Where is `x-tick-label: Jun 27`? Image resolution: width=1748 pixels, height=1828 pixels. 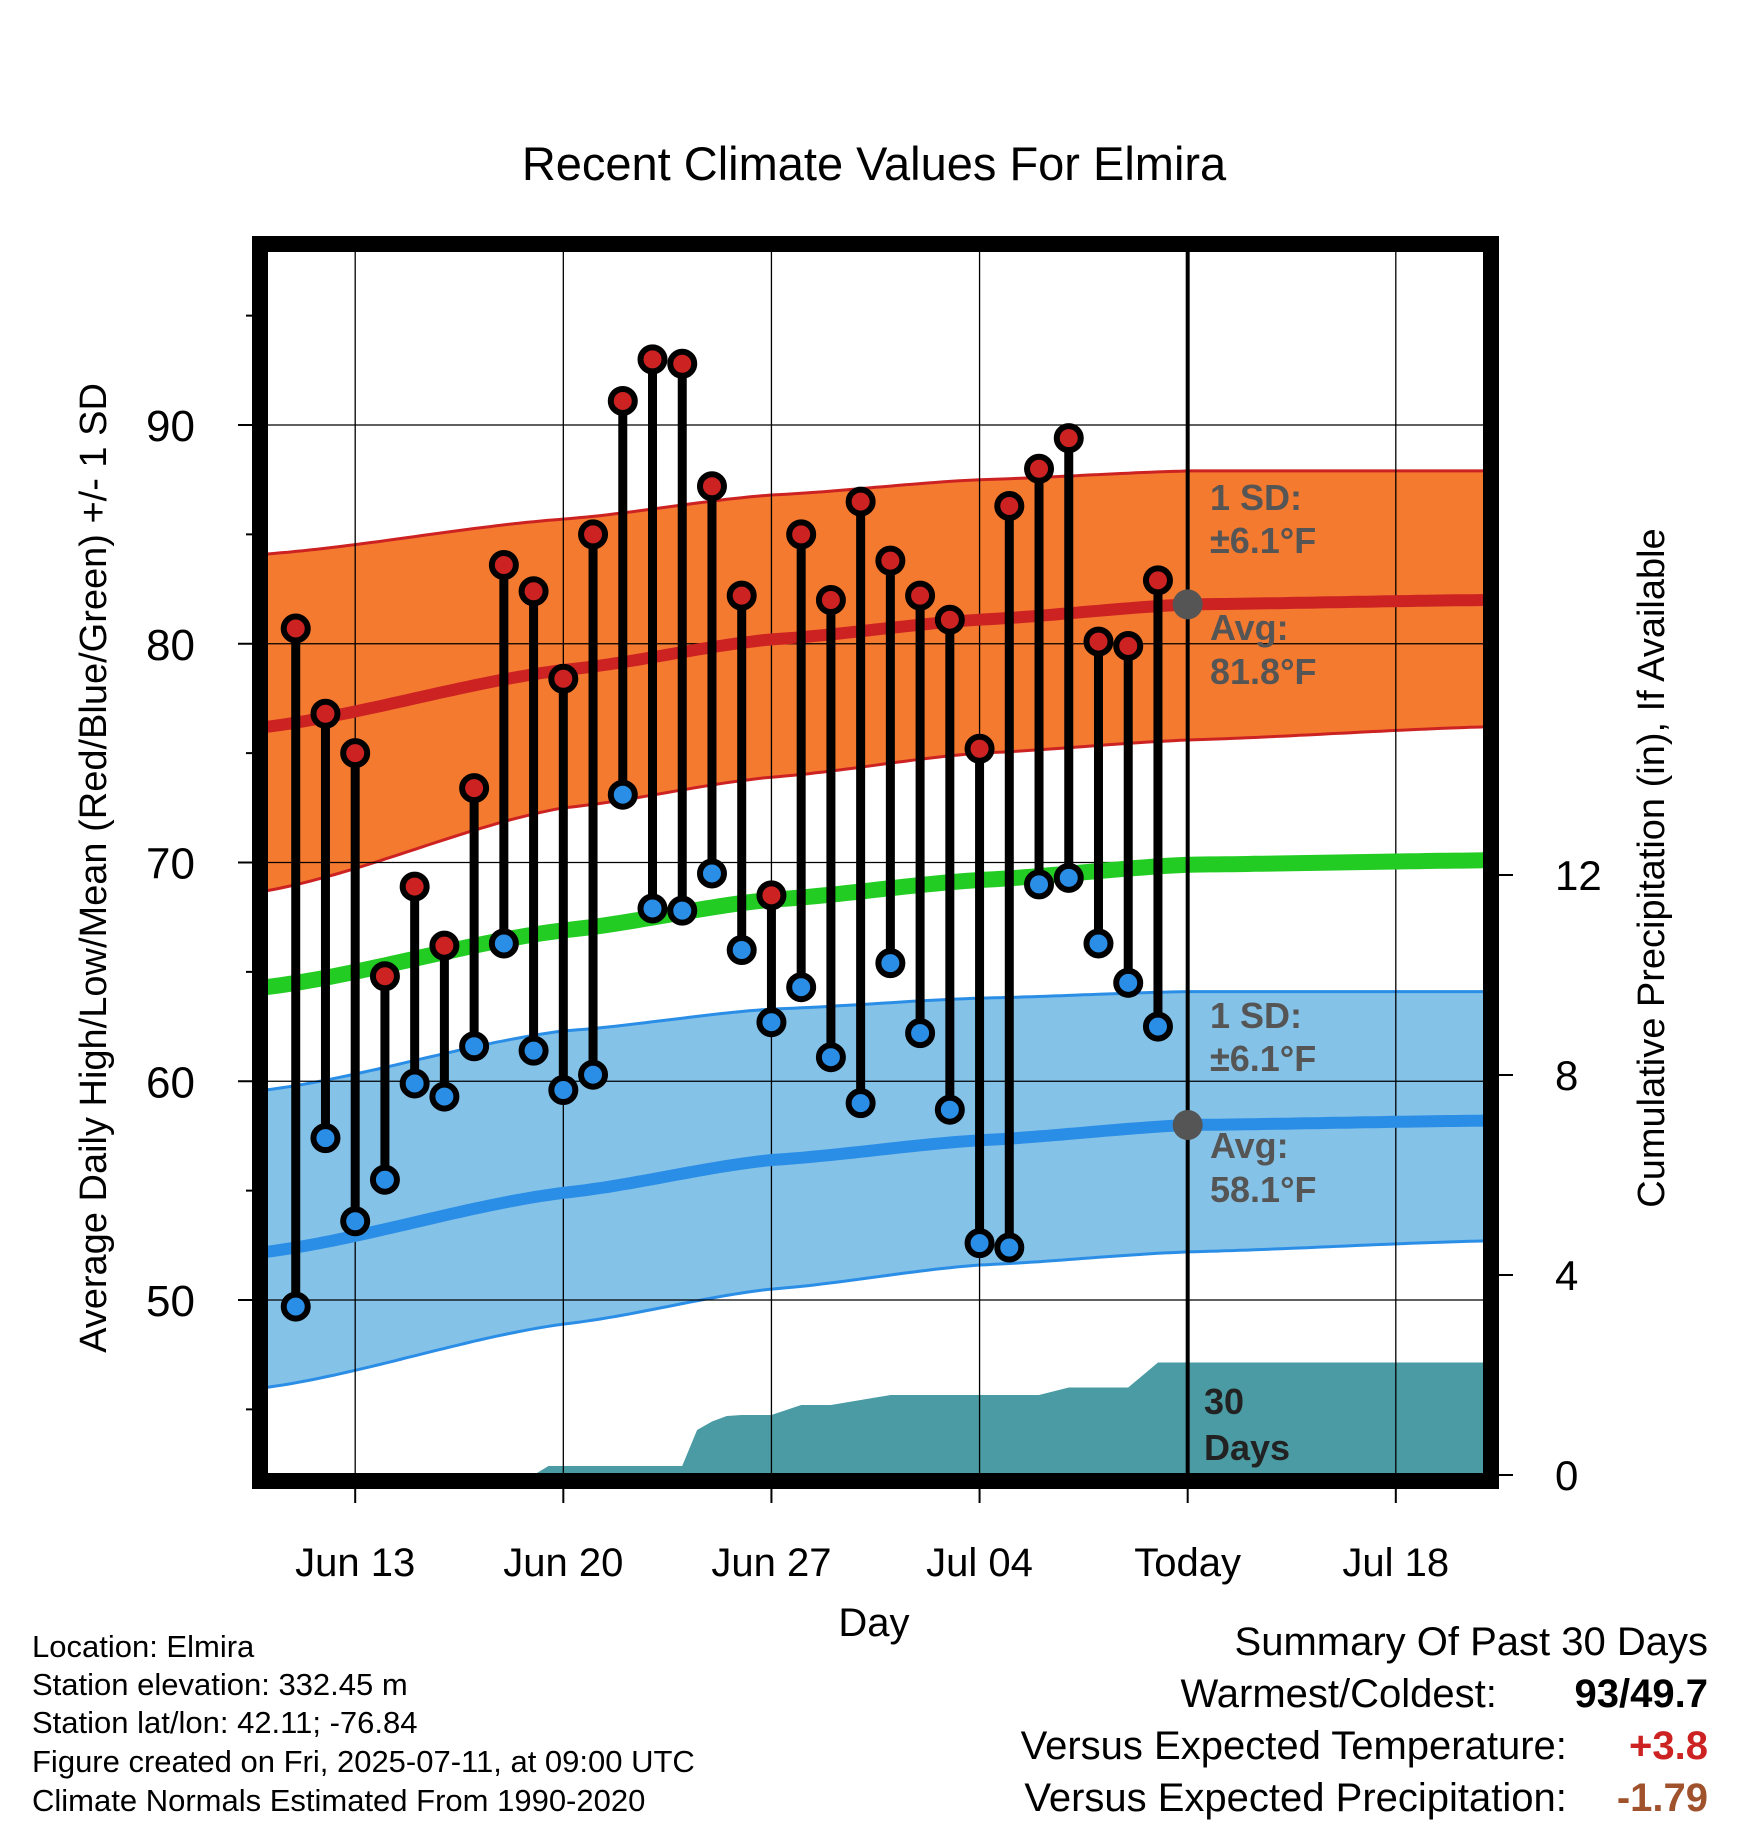
x-tick-label: Jun 27 is located at coordinates (771, 1563).